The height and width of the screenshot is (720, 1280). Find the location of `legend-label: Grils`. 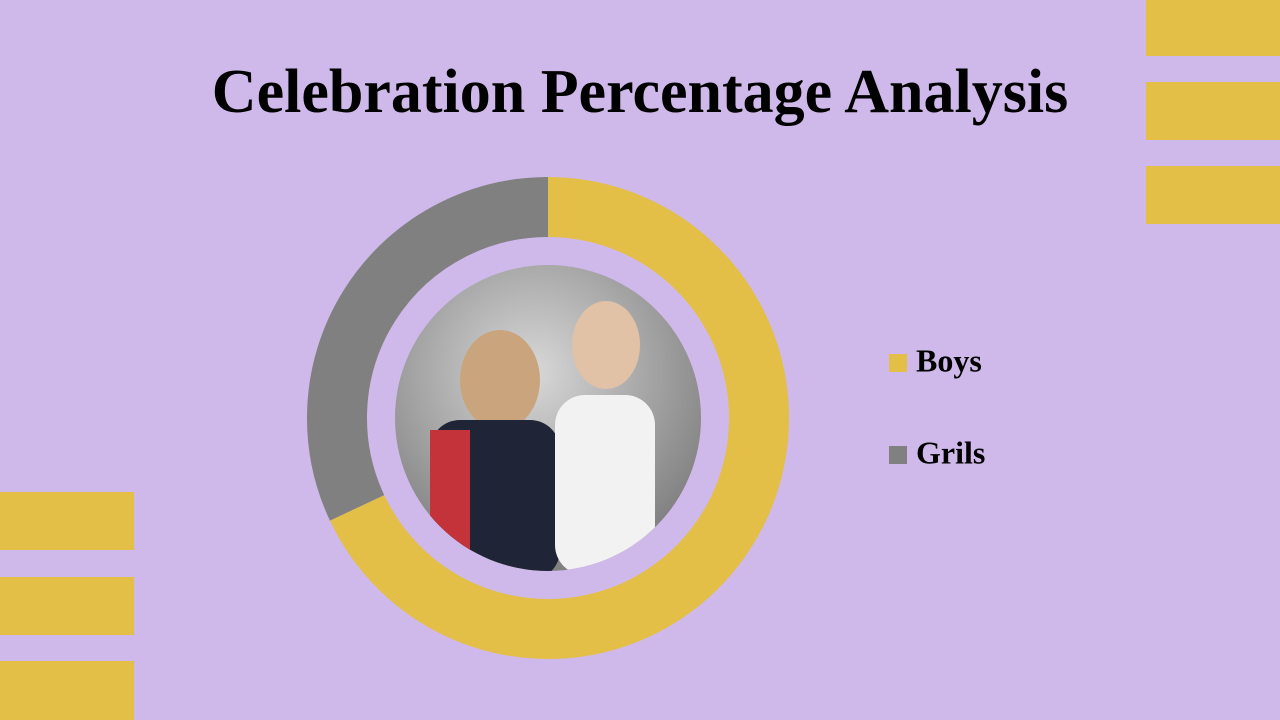

legend-label: Grils is located at coordinates (950, 452).